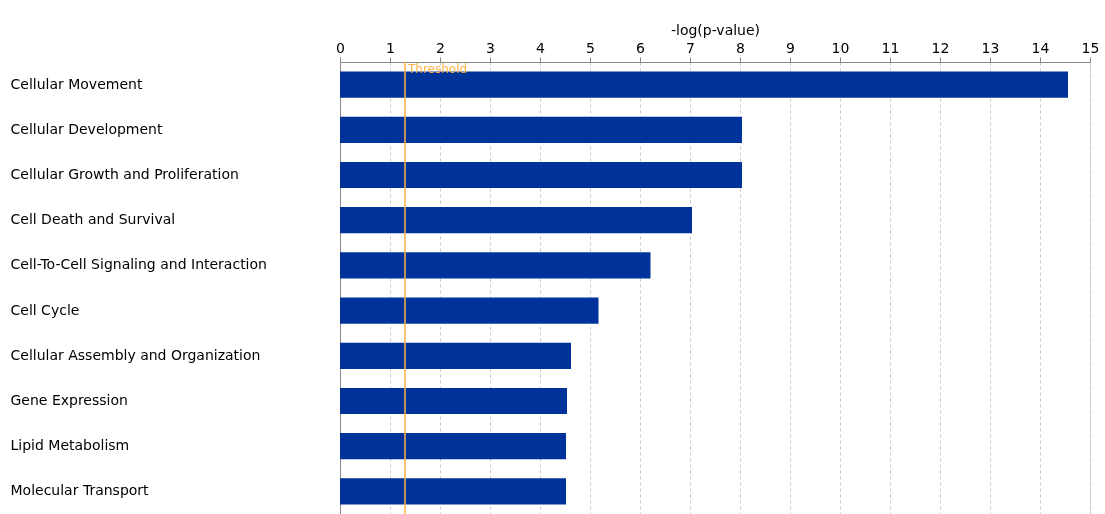 Image resolution: width=1105 pixels, height=514 pixels. What do you see at coordinates (641, 47) in the screenshot?
I see `x-tick-label: 6` at bounding box center [641, 47].